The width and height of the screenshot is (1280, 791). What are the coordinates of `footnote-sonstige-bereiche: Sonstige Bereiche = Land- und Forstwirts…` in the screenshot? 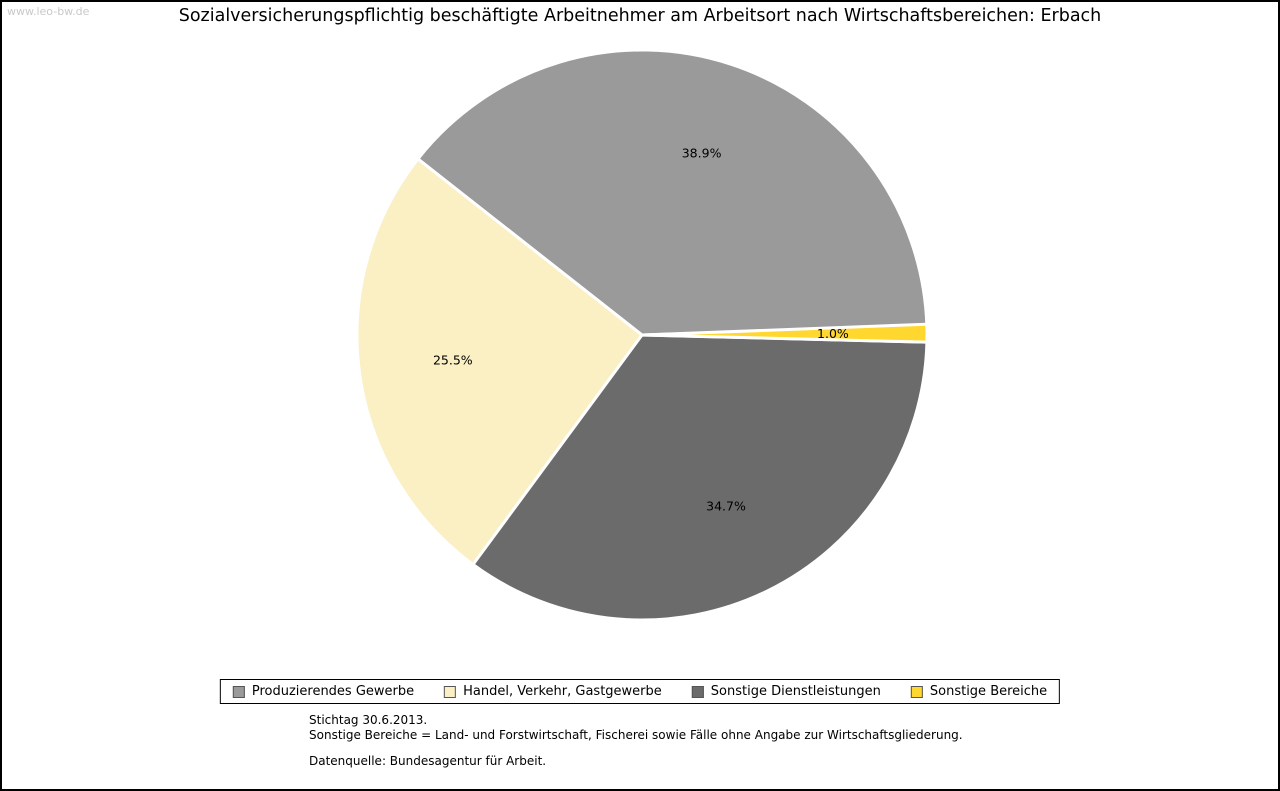 It's located at (636, 735).